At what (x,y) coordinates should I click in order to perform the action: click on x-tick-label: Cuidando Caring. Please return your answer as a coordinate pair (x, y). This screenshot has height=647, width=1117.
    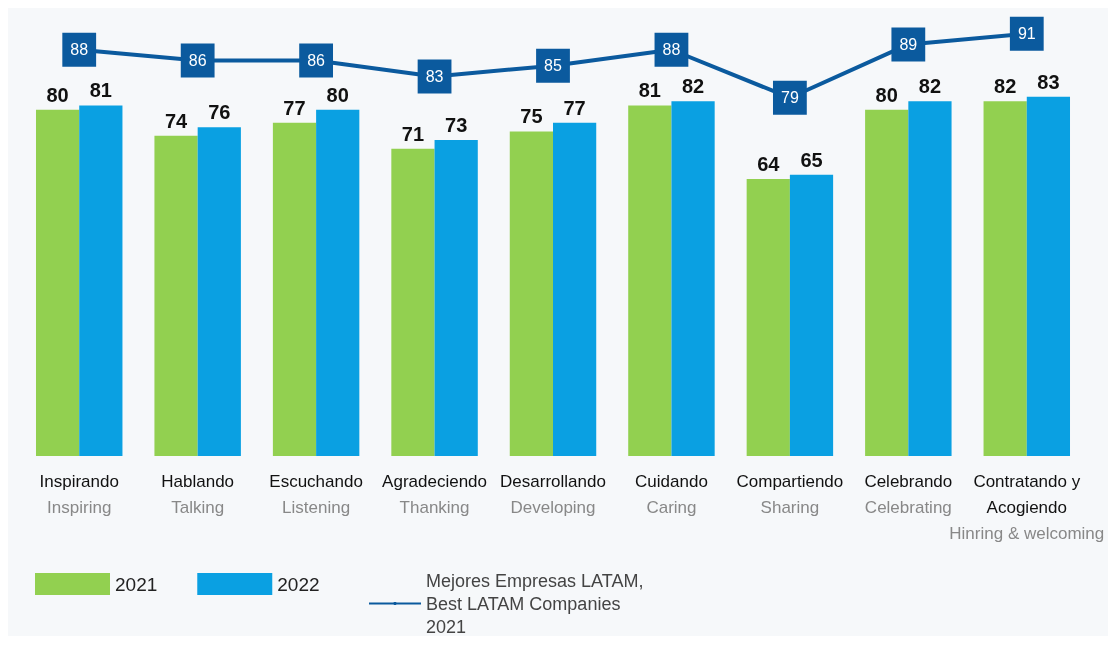
    Looking at the image, I should click on (671, 494).